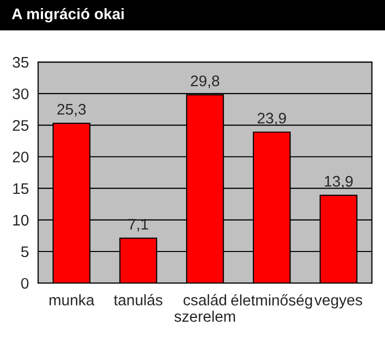  Describe the element at coordinates (20, 62) in the screenshot. I see `y-tick-label: 35` at that location.